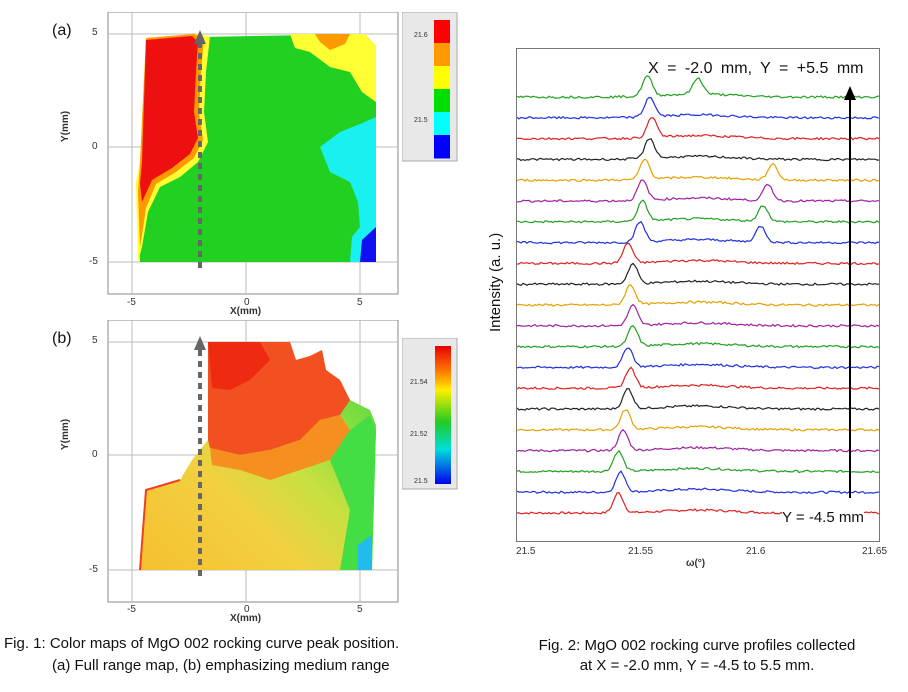  Describe the element at coordinates (756, 68) in the screenshot. I see `fig2-annotation-top: X = -2.0 mm, Y = +5.5 mm` at that location.